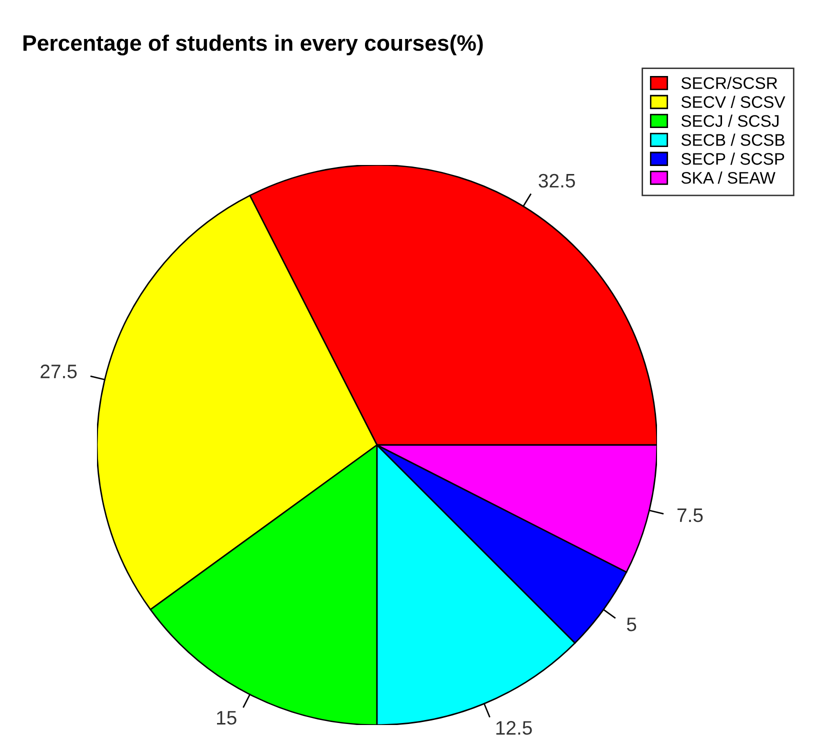 The image size is (814, 748). Describe the element at coordinates (226, 718) in the screenshot. I see `data-label: 15` at that location.